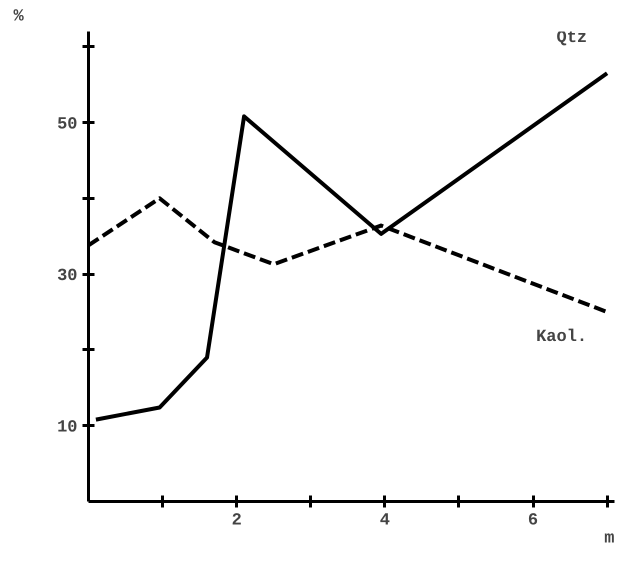 Image resolution: width=622 pixels, height=561 pixels. Describe the element at coordinates (562, 337) in the screenshot. I see `series-label: Kaol.` at that location.